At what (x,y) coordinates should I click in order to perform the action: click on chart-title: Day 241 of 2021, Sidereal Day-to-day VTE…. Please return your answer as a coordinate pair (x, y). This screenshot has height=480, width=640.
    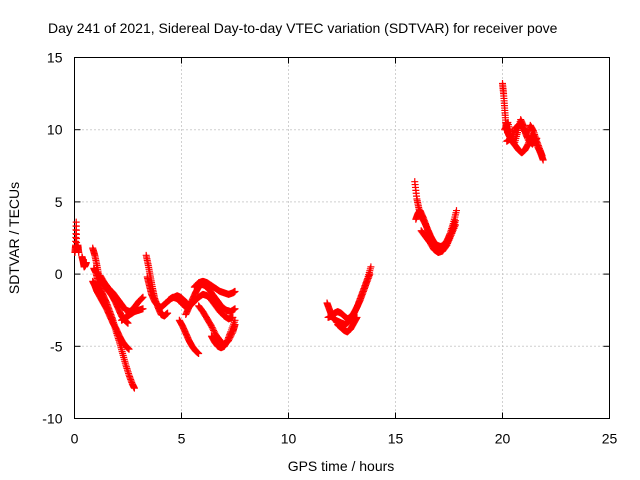
    Looking at the image, I should click on (303, 28).